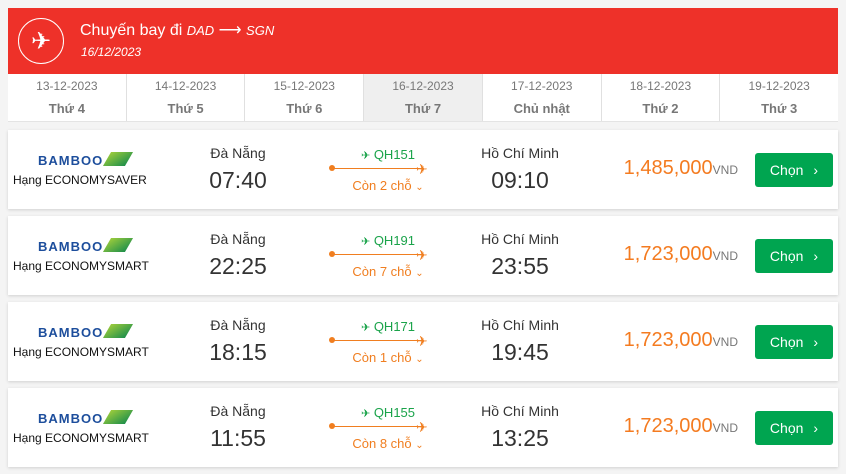  I want to click on flight-code: QH171, so click(394, 326).